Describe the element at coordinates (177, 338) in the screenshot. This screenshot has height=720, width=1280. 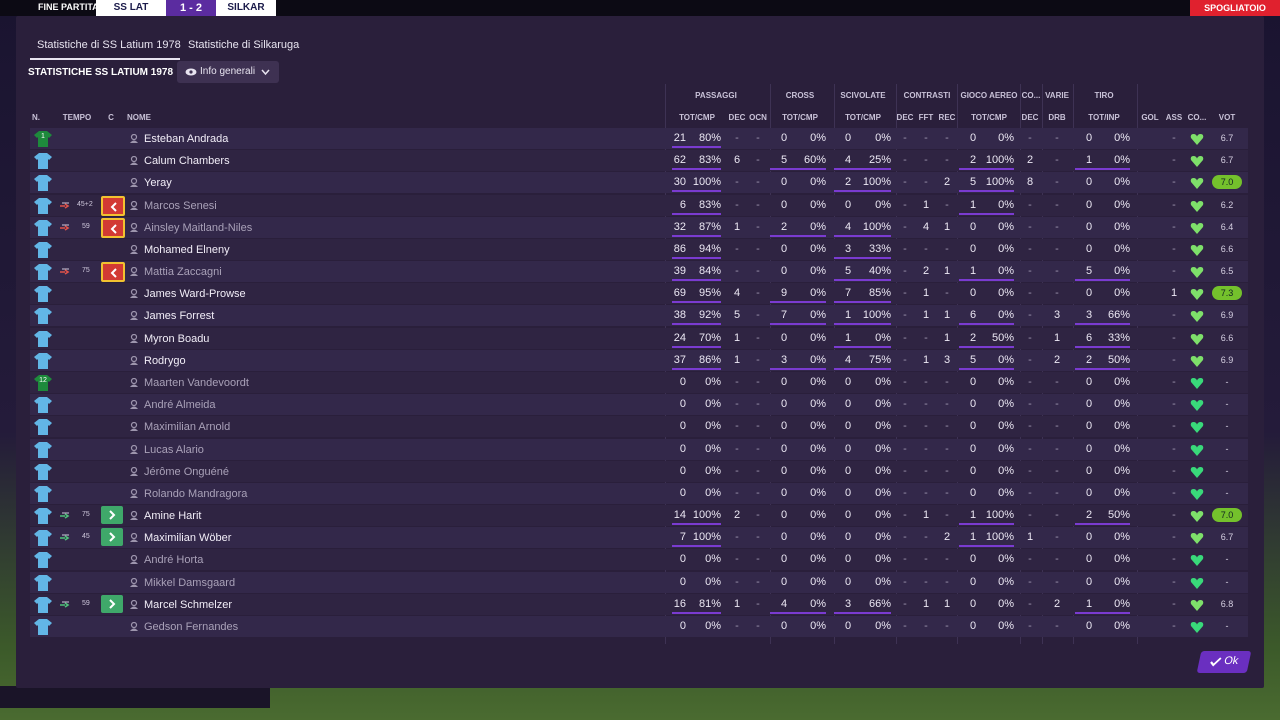
I see `player-name: Myron Boadu` at that location.